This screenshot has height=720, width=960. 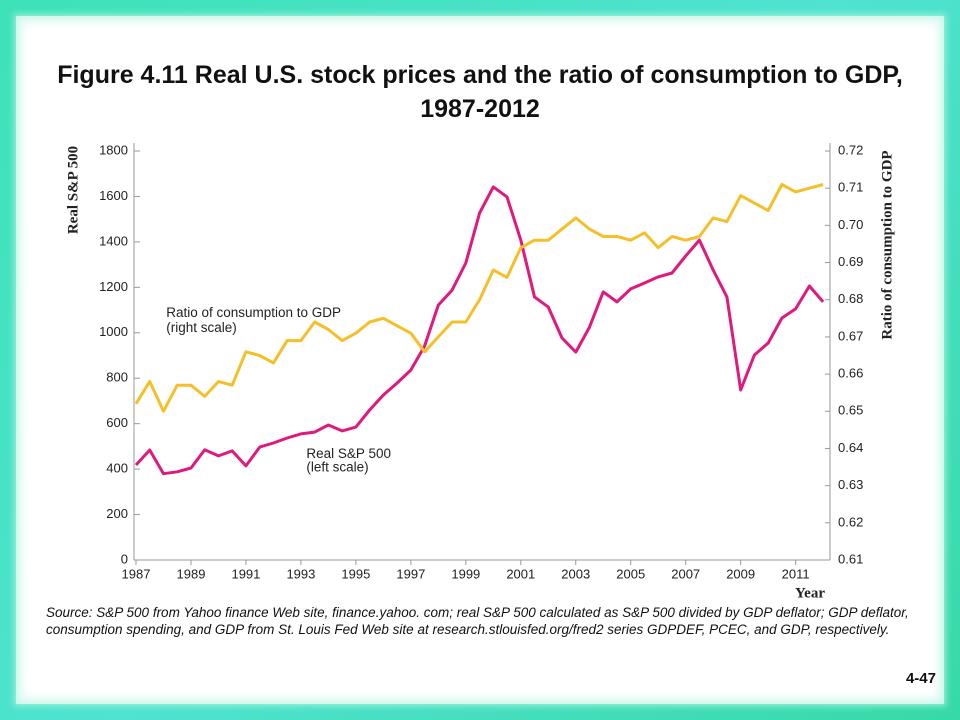 I want to click on y2-tick-label: 0.65, so click(x=850, y=410).